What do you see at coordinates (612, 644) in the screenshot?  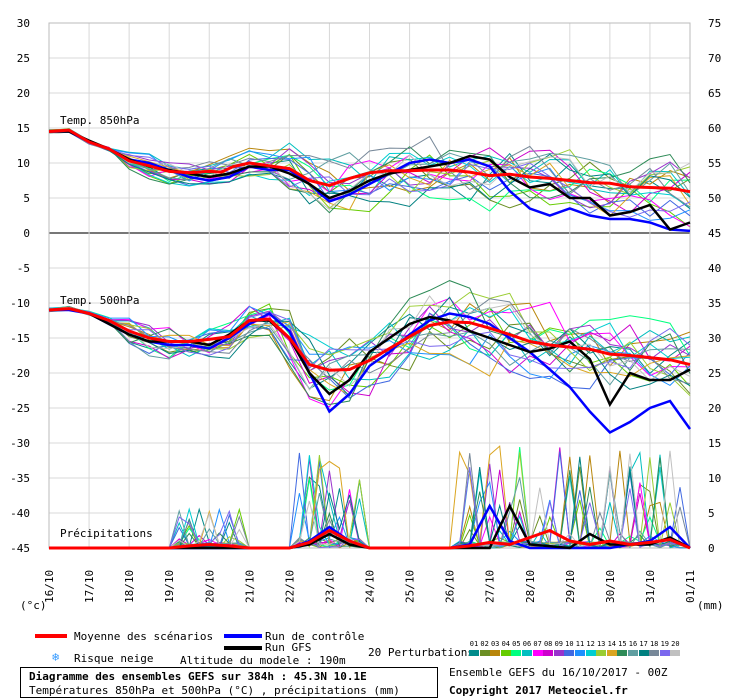 I see `perturbation-number: 14` at bounding box center [612, 644].